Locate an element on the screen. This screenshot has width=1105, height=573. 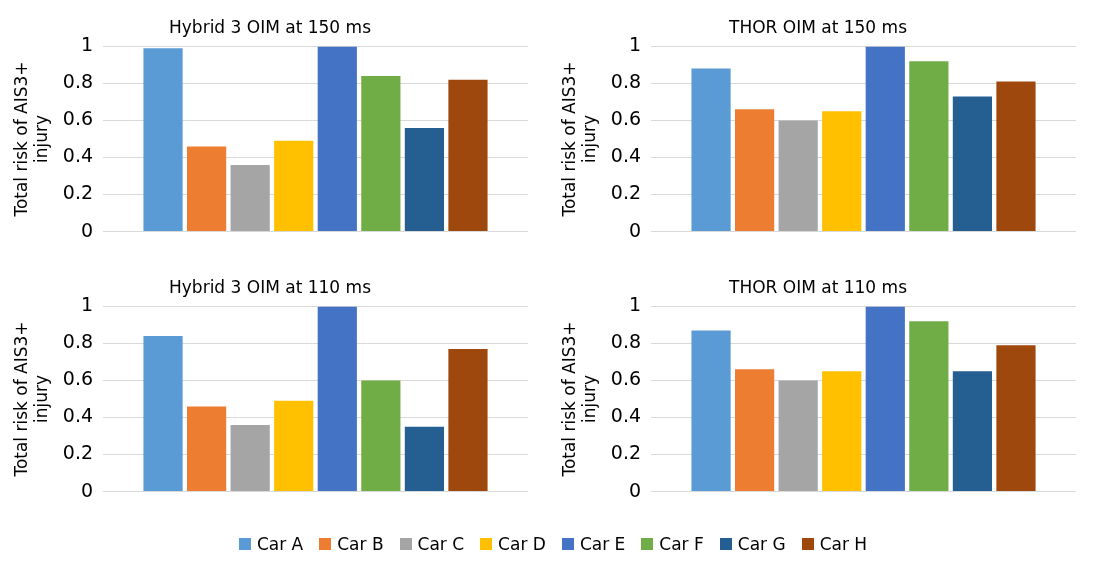
legend-label: Car C is located at coordinates (441, 544).